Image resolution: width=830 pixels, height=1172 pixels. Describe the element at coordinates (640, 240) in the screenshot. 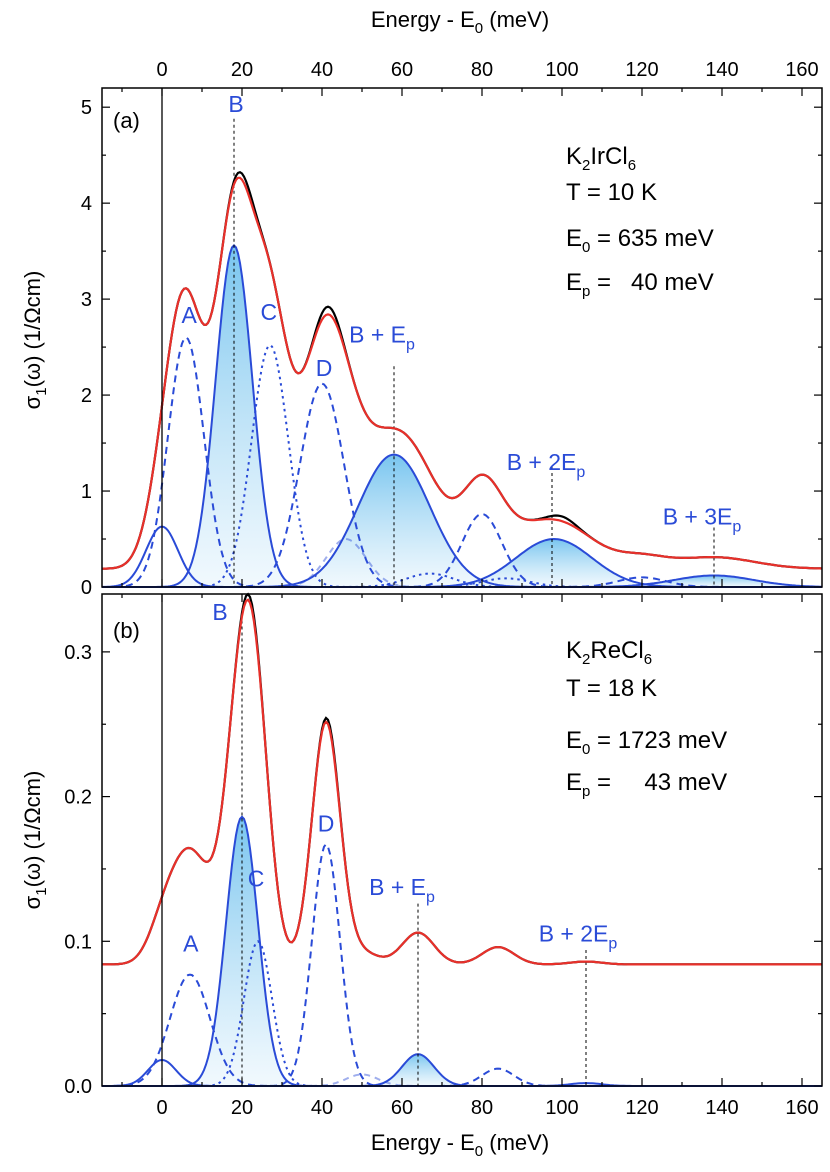

I see `panel-a-e0: E0 = 635 meV` at that location.